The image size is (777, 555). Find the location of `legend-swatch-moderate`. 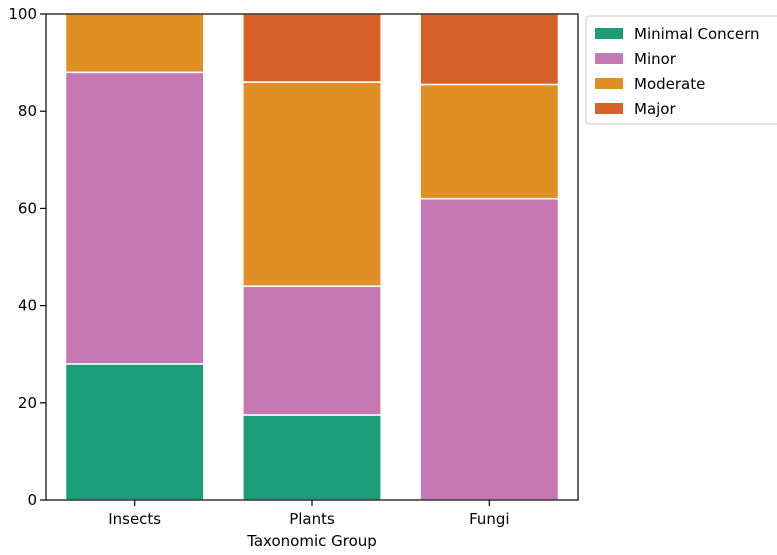

legend-swatch-moderate is located at coordinates (609, 83).